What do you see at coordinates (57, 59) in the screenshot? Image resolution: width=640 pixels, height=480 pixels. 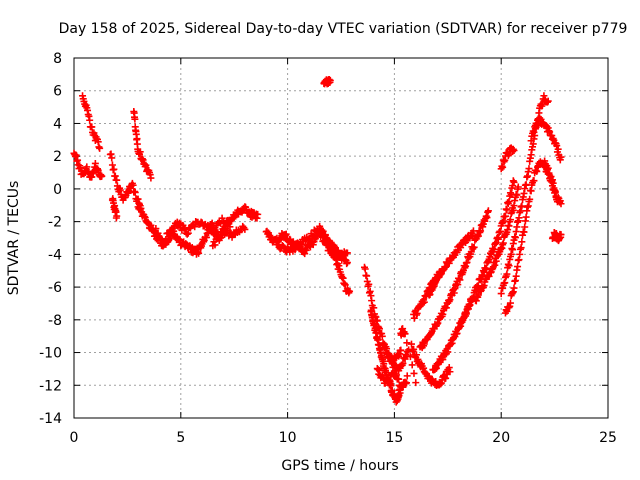 I see `y-tick-label: 8` at bounding box center [57, 59].